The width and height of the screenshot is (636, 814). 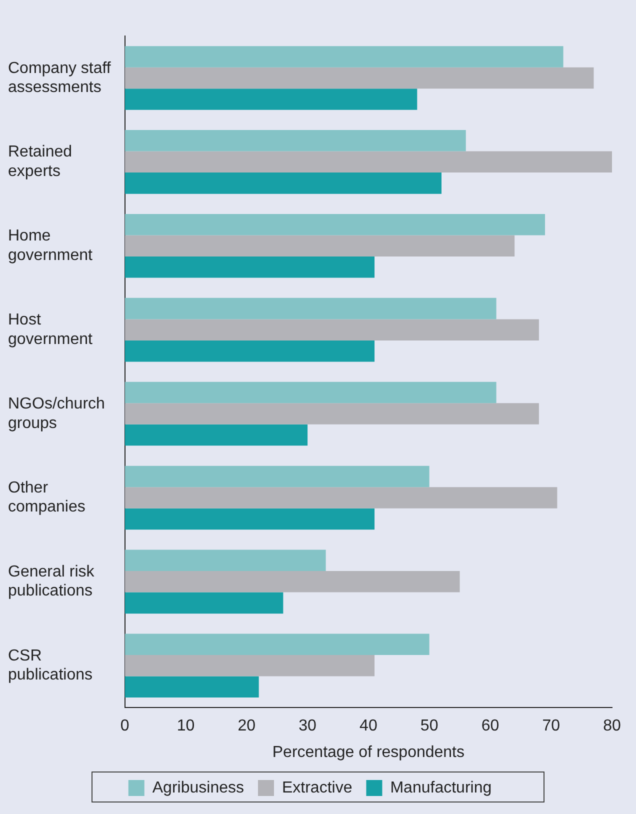 I want to click on x-tick-label: 60, so click(x=490, y=726).